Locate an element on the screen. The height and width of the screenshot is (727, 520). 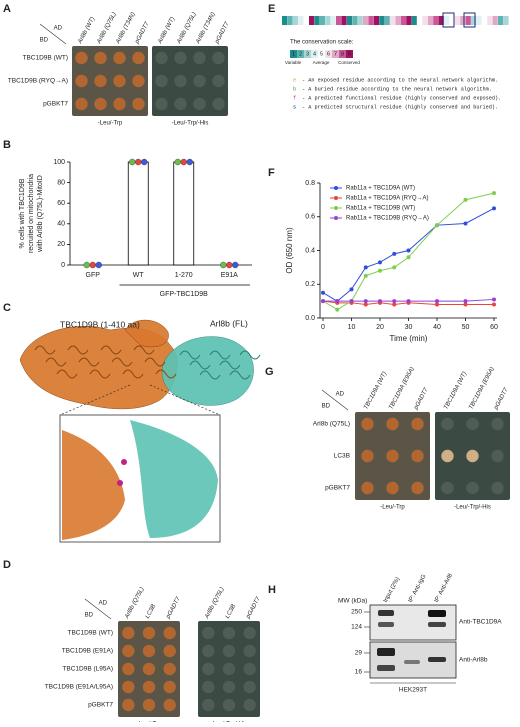
antibody-label: Anti-TBC1D9A is located at coordinates (480, 622).